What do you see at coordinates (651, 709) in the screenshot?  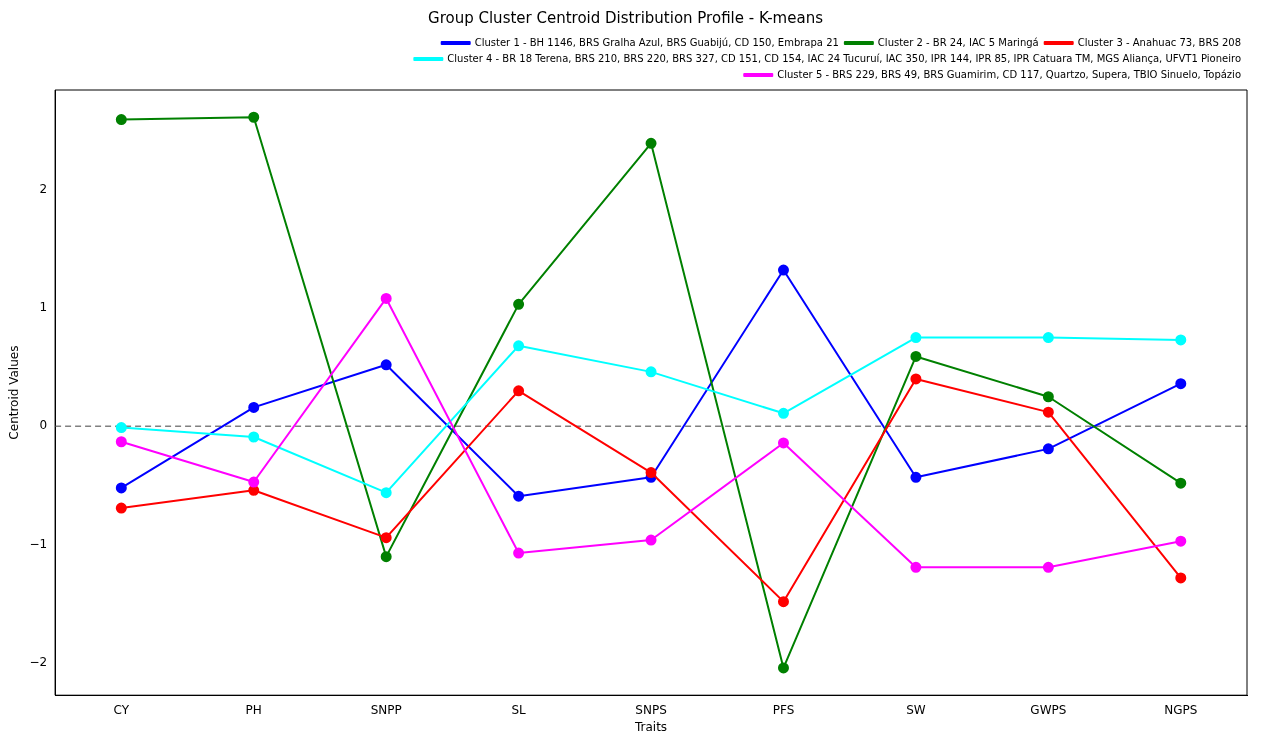 I see `x-tick-label: SNPS` at bounding box center [651, 709].